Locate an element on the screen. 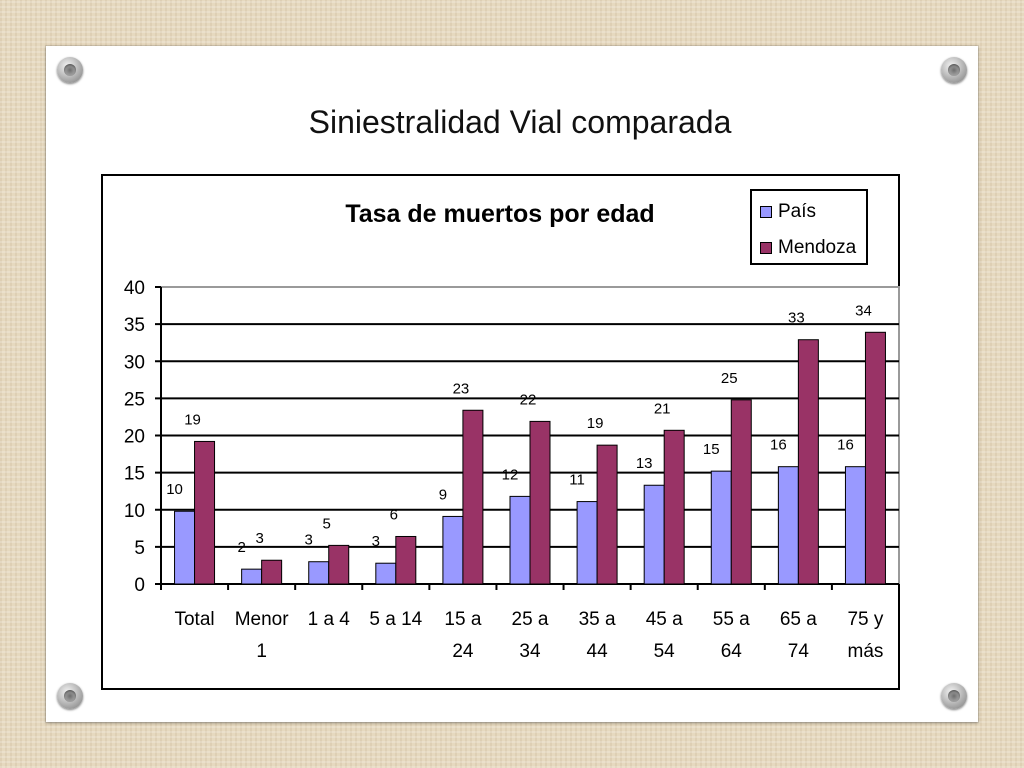  screw-top-left-icon is located at coordinates (70, 70).